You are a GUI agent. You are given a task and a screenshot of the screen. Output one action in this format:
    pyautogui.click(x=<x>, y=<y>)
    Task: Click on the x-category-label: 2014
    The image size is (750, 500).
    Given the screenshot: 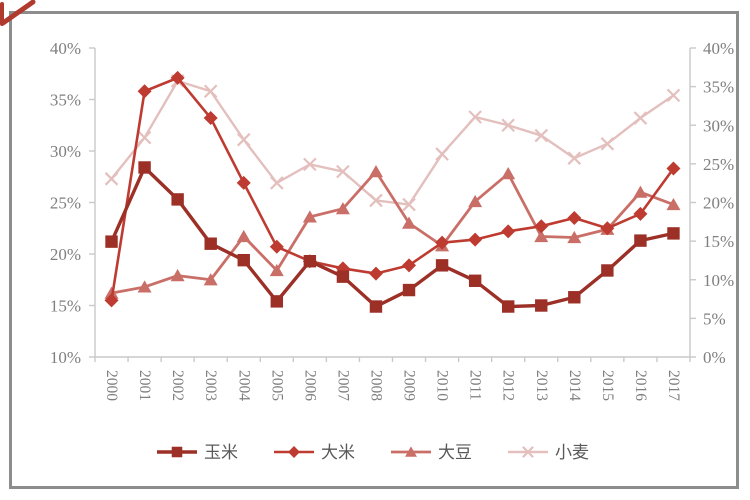 What is the action you would take?
    pyautogui.click(x=574, y=385)
    